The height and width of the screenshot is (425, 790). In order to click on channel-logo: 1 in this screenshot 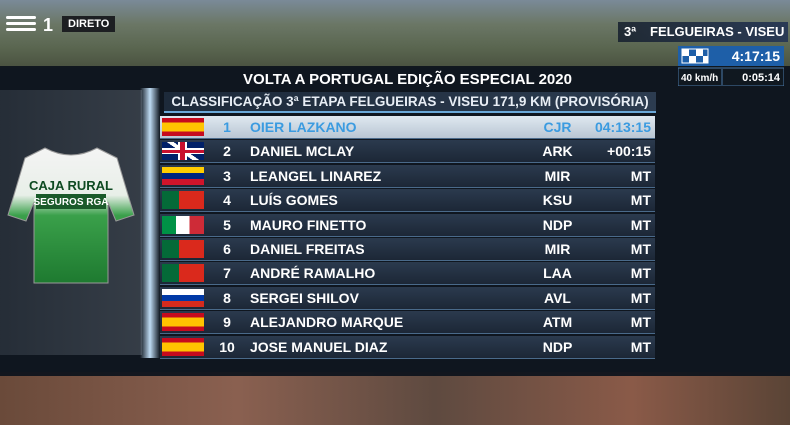, I will do `click(29, 25)`.